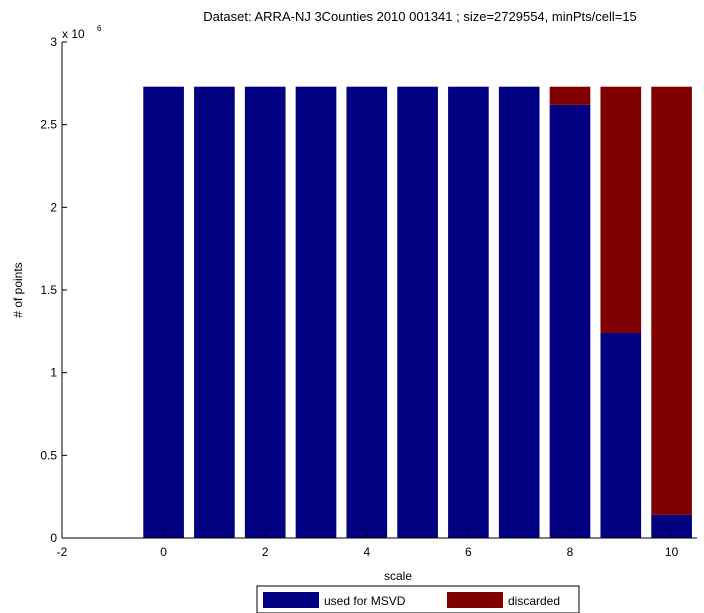  I want to click on legend-label-discarded: discarded, so click(534, 601).